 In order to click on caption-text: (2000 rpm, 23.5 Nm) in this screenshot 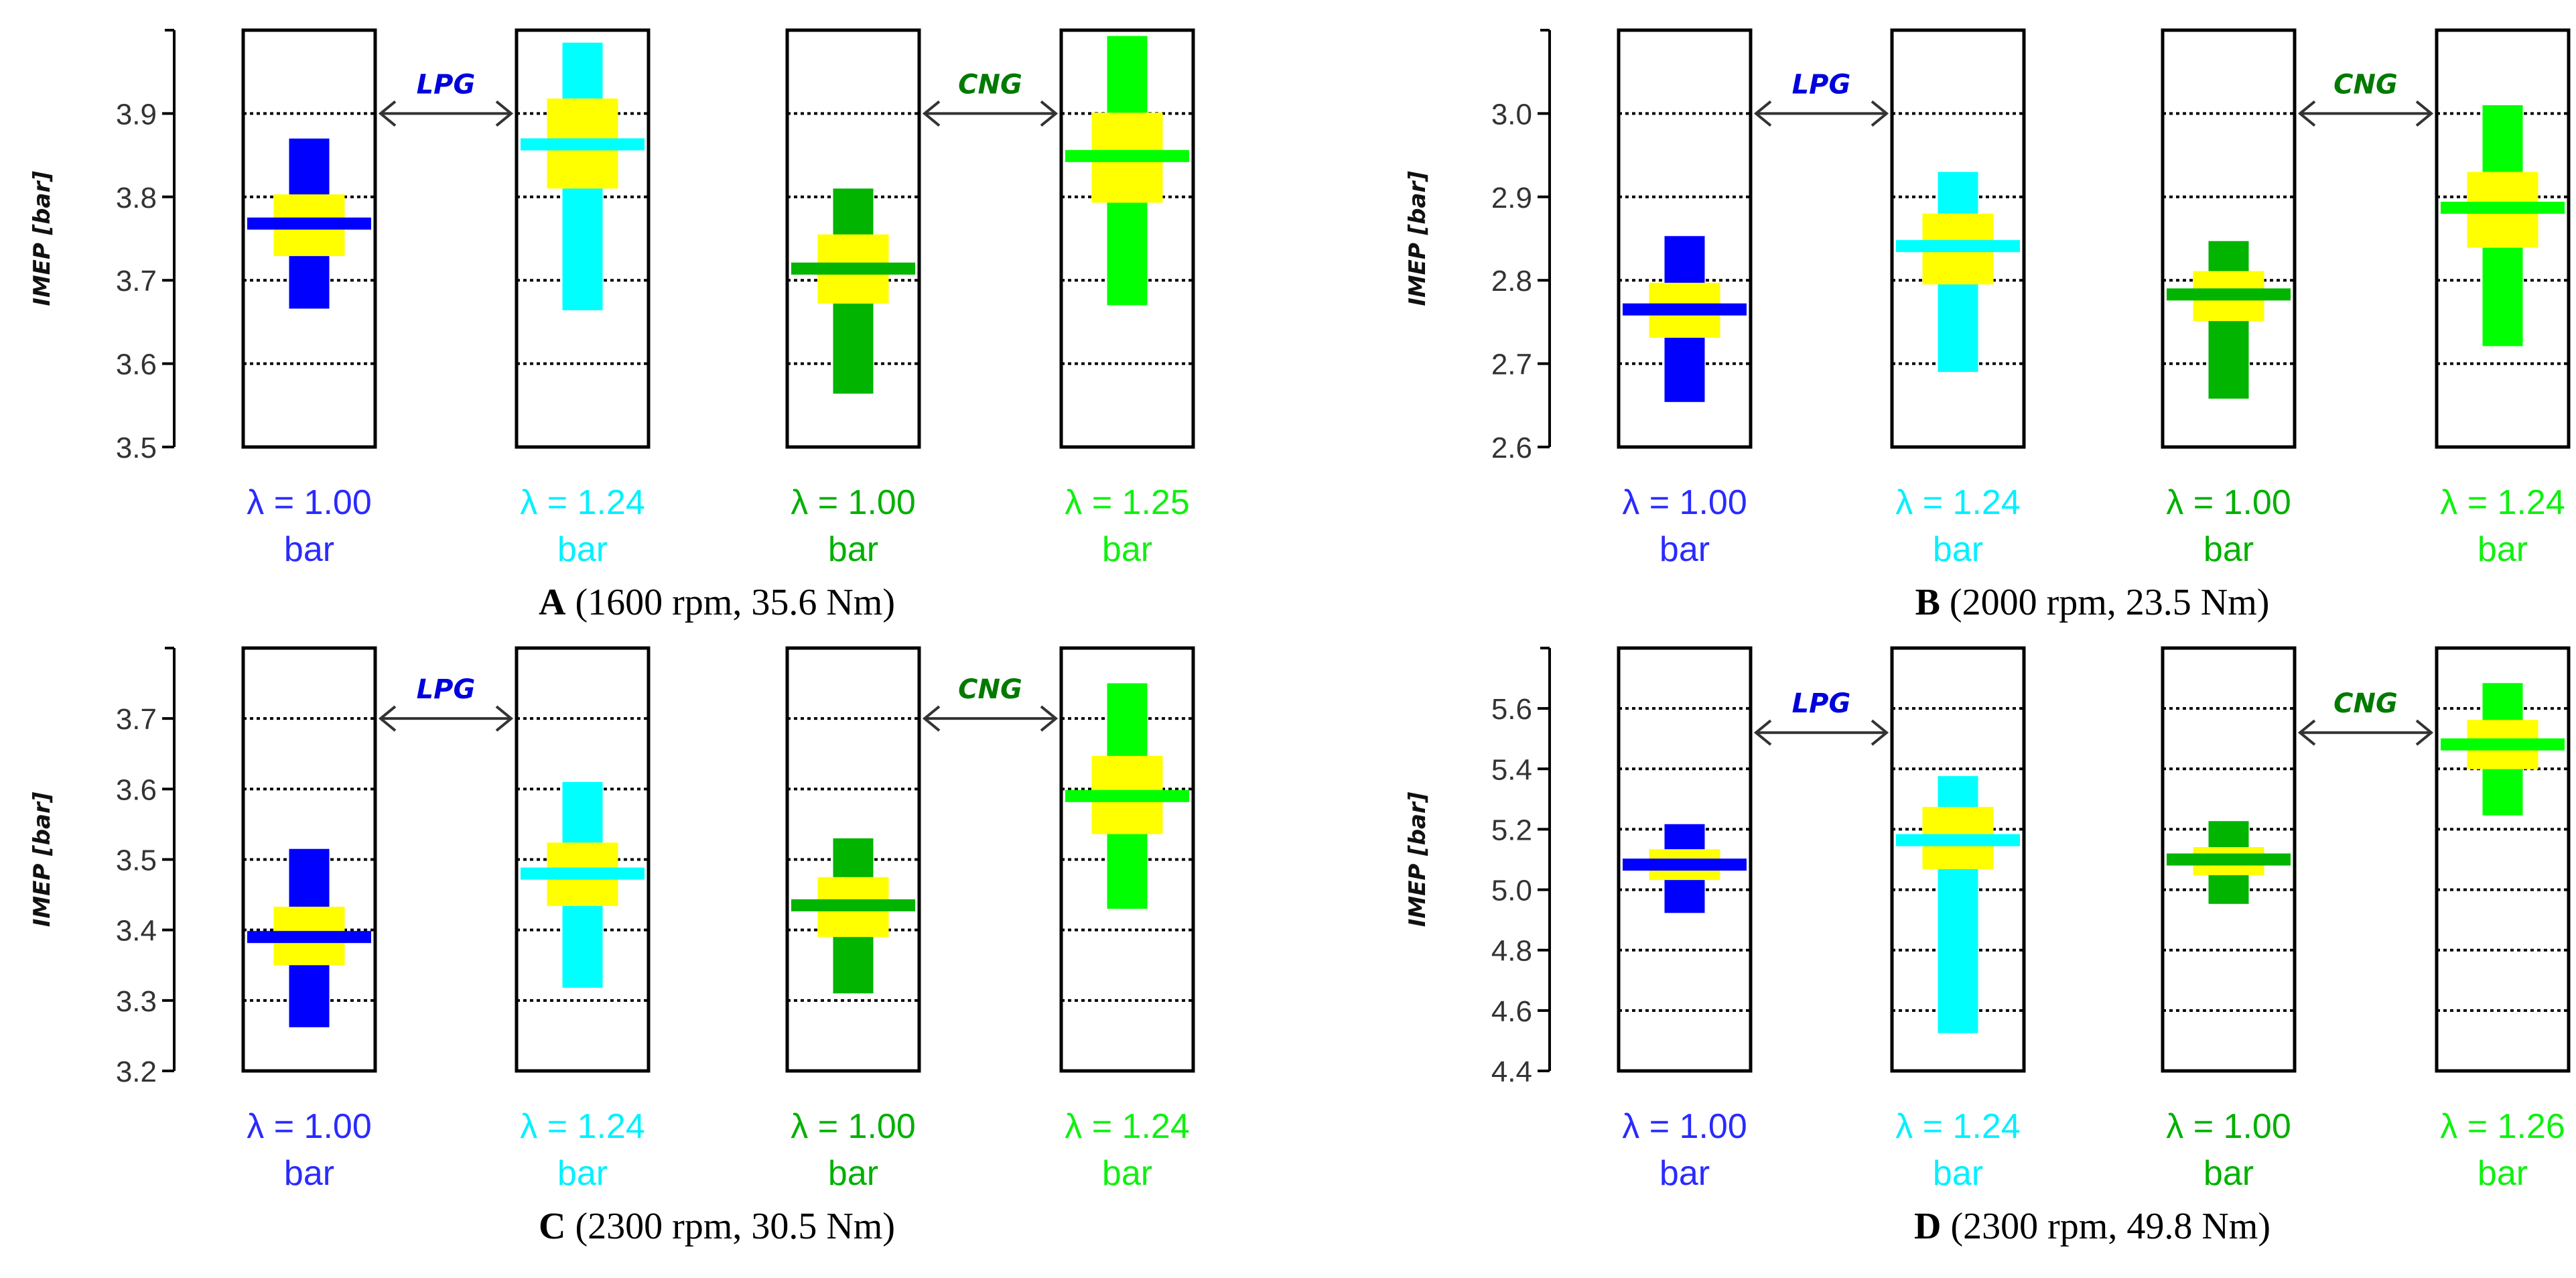, I will do `click(2105, 602)`.